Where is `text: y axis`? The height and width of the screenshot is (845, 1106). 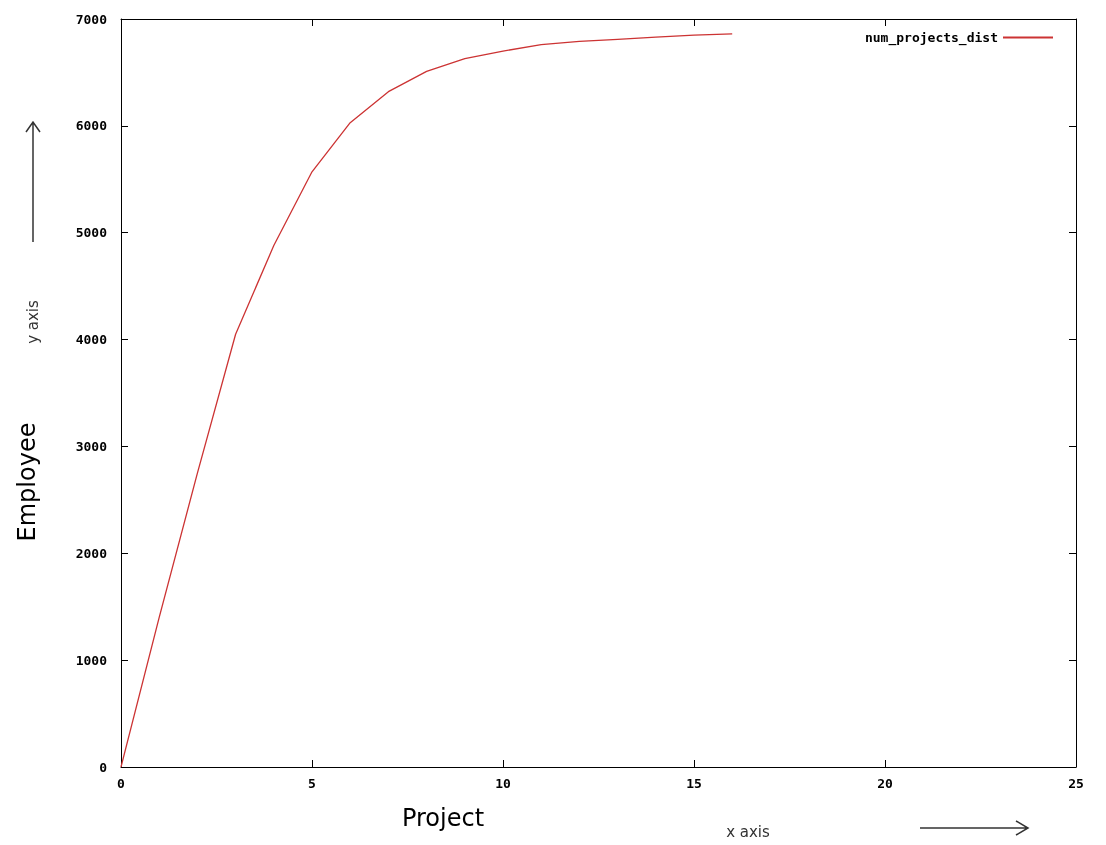 text: y axis is located at coordinates (33, 321).